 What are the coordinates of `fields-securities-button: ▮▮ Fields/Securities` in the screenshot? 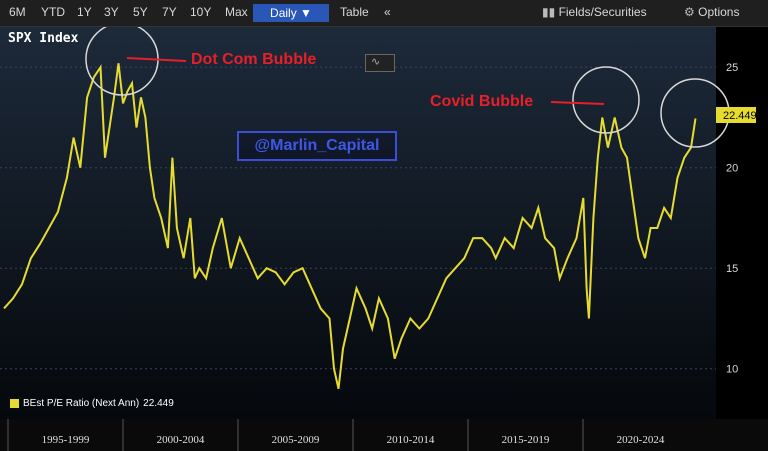 It's located at (594, 12).